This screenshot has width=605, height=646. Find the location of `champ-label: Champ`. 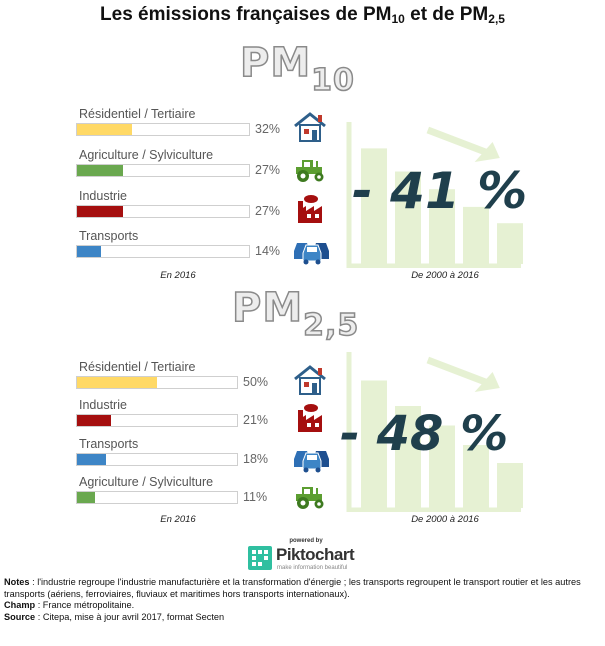

champ-label: Champ is located at coordinates (20, 605).